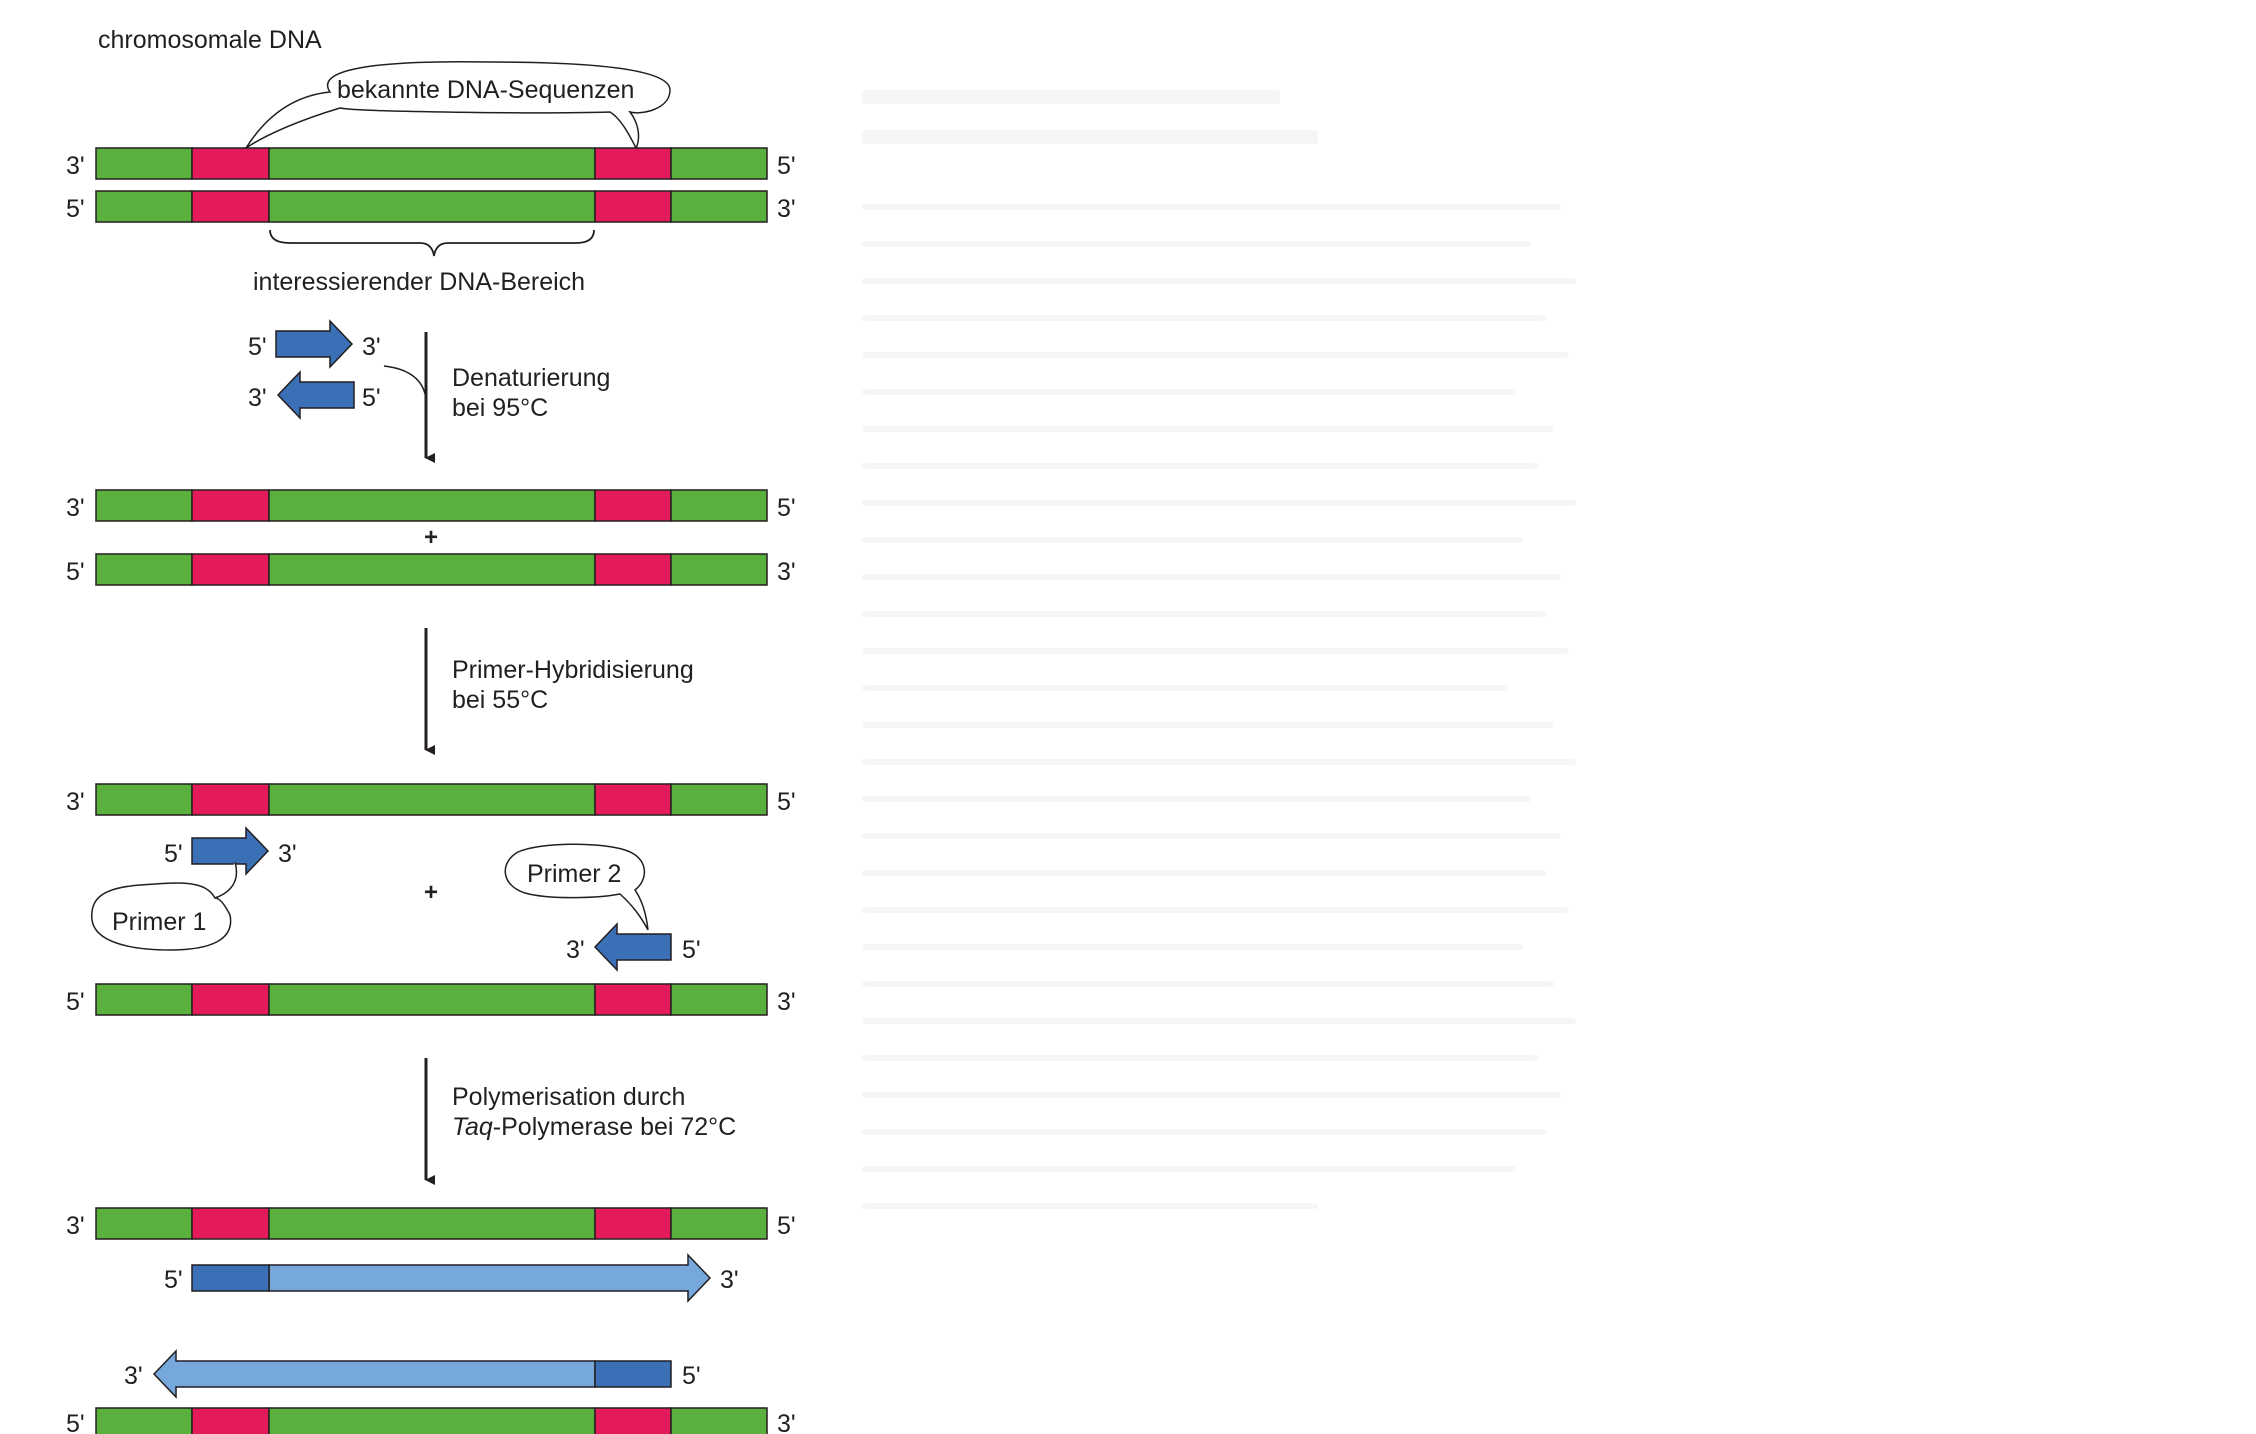  I want to click on taq-italic: Taq, so click(472, 1127).